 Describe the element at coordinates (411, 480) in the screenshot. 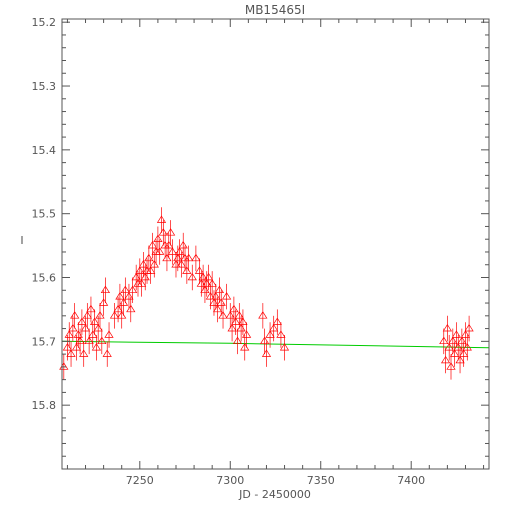

I see `x-tick-label: 7400` at that location.